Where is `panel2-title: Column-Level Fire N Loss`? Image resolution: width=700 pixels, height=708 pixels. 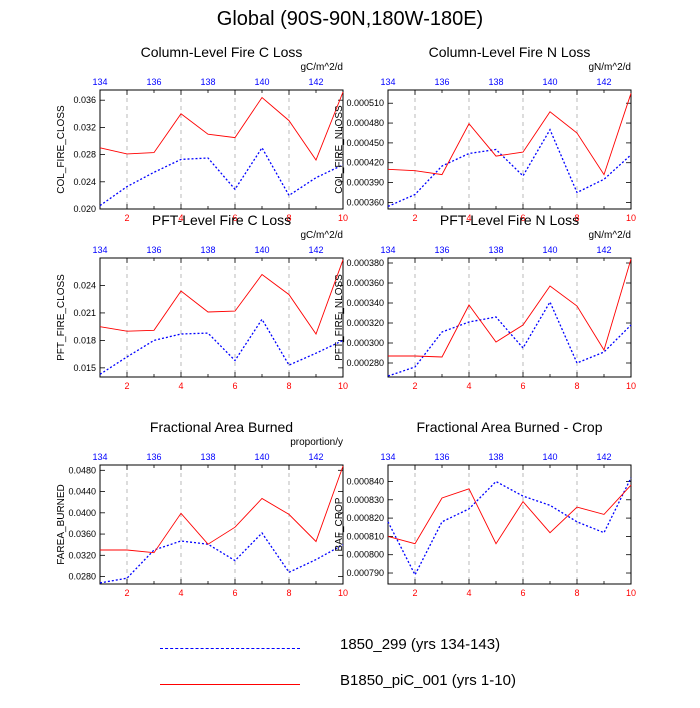
panel2-title: Column-Level Fire N Loss is located at coordinates (510, 52).